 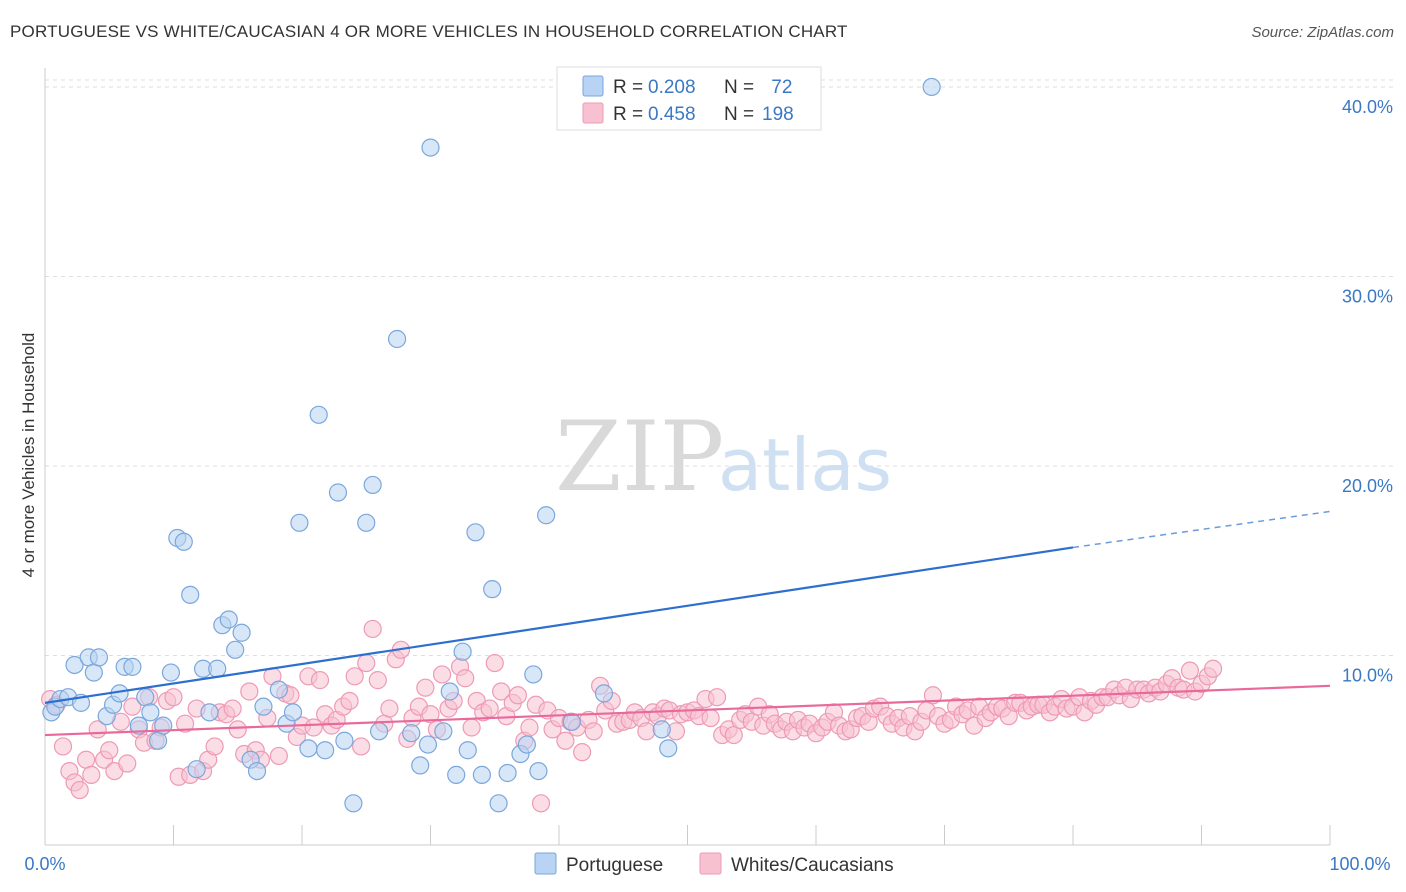 What do you see at coordinates (1322, 32) in the screenshot?
I see `chart-source: Source: ZipAtlas.com` at bounding box center [1322, 32].